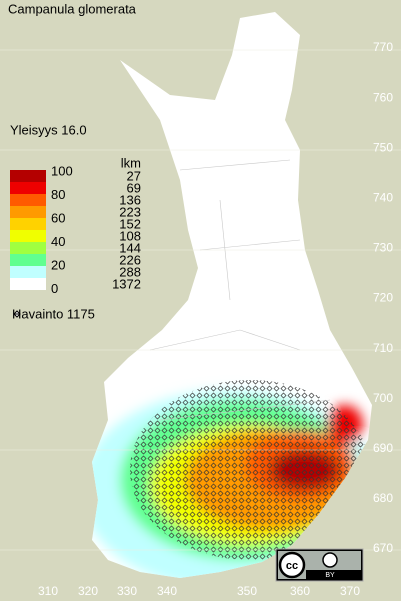 This screenshot has height=601, width=401. I want to click on y-axis-label: 690, so click(383, 448).